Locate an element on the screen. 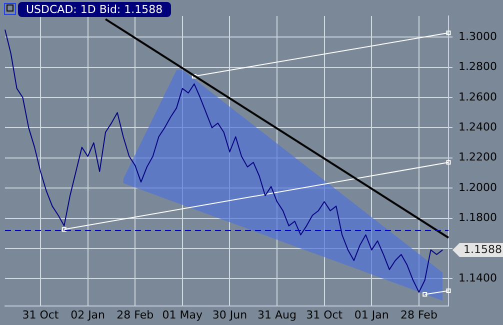 Image resolution: width=503 pixels, height=325 pixels. y-tick-label: 1.3000 is located at coordinates (478, 36).